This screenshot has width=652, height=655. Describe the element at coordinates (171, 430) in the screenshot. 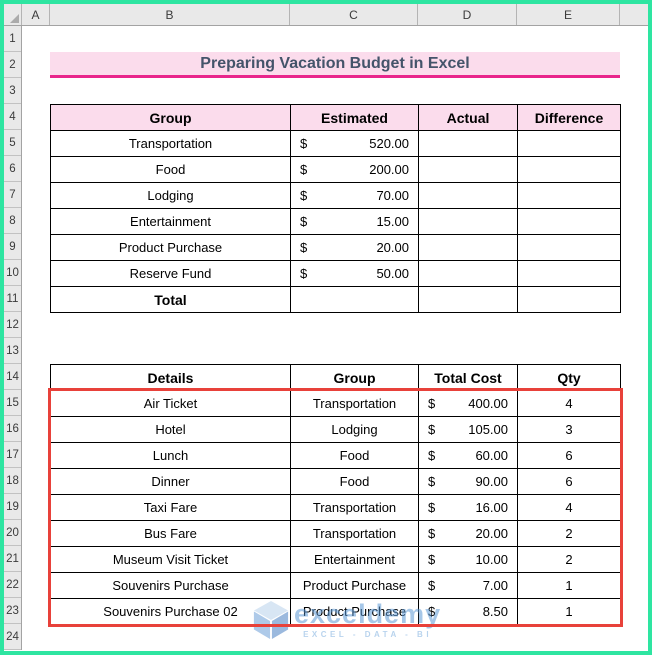

I see `cell-details: Hotel` at that location.